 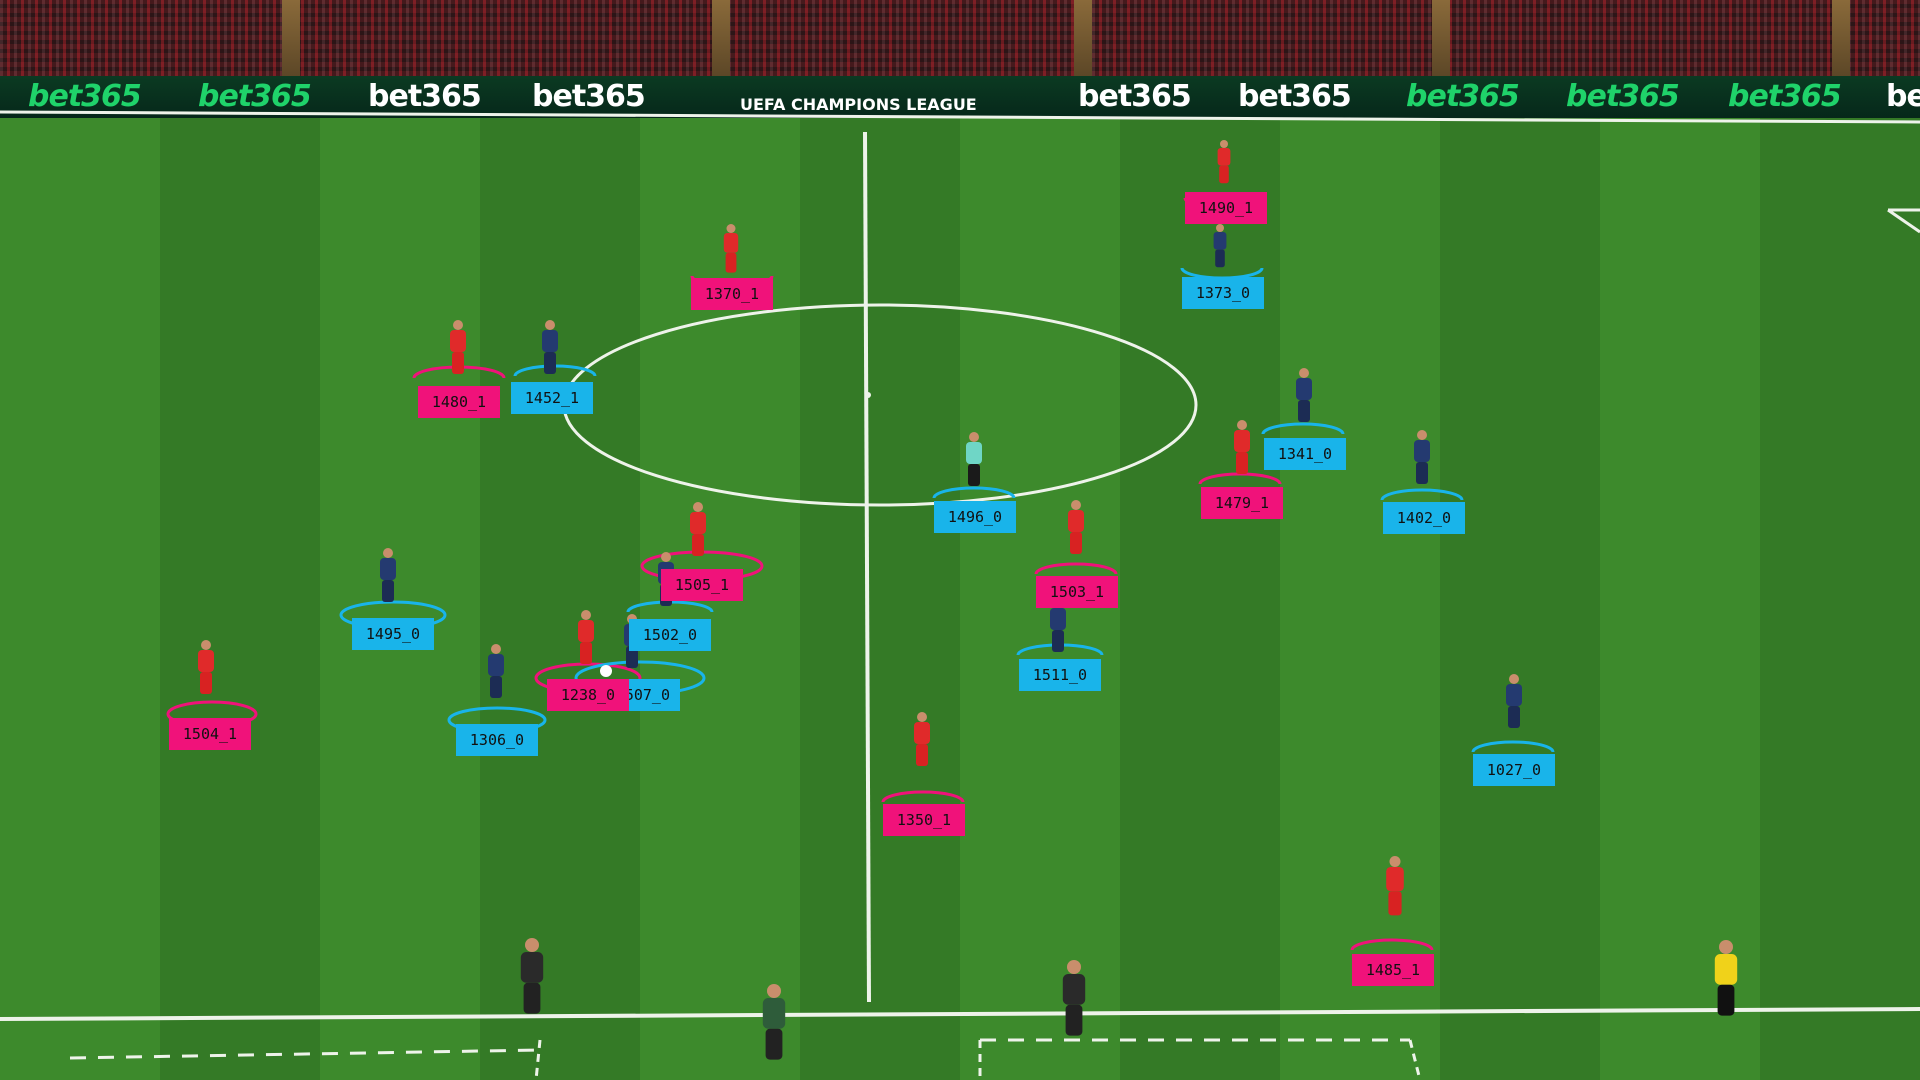 I want to click on match-ball, so click(x=606, y=671).